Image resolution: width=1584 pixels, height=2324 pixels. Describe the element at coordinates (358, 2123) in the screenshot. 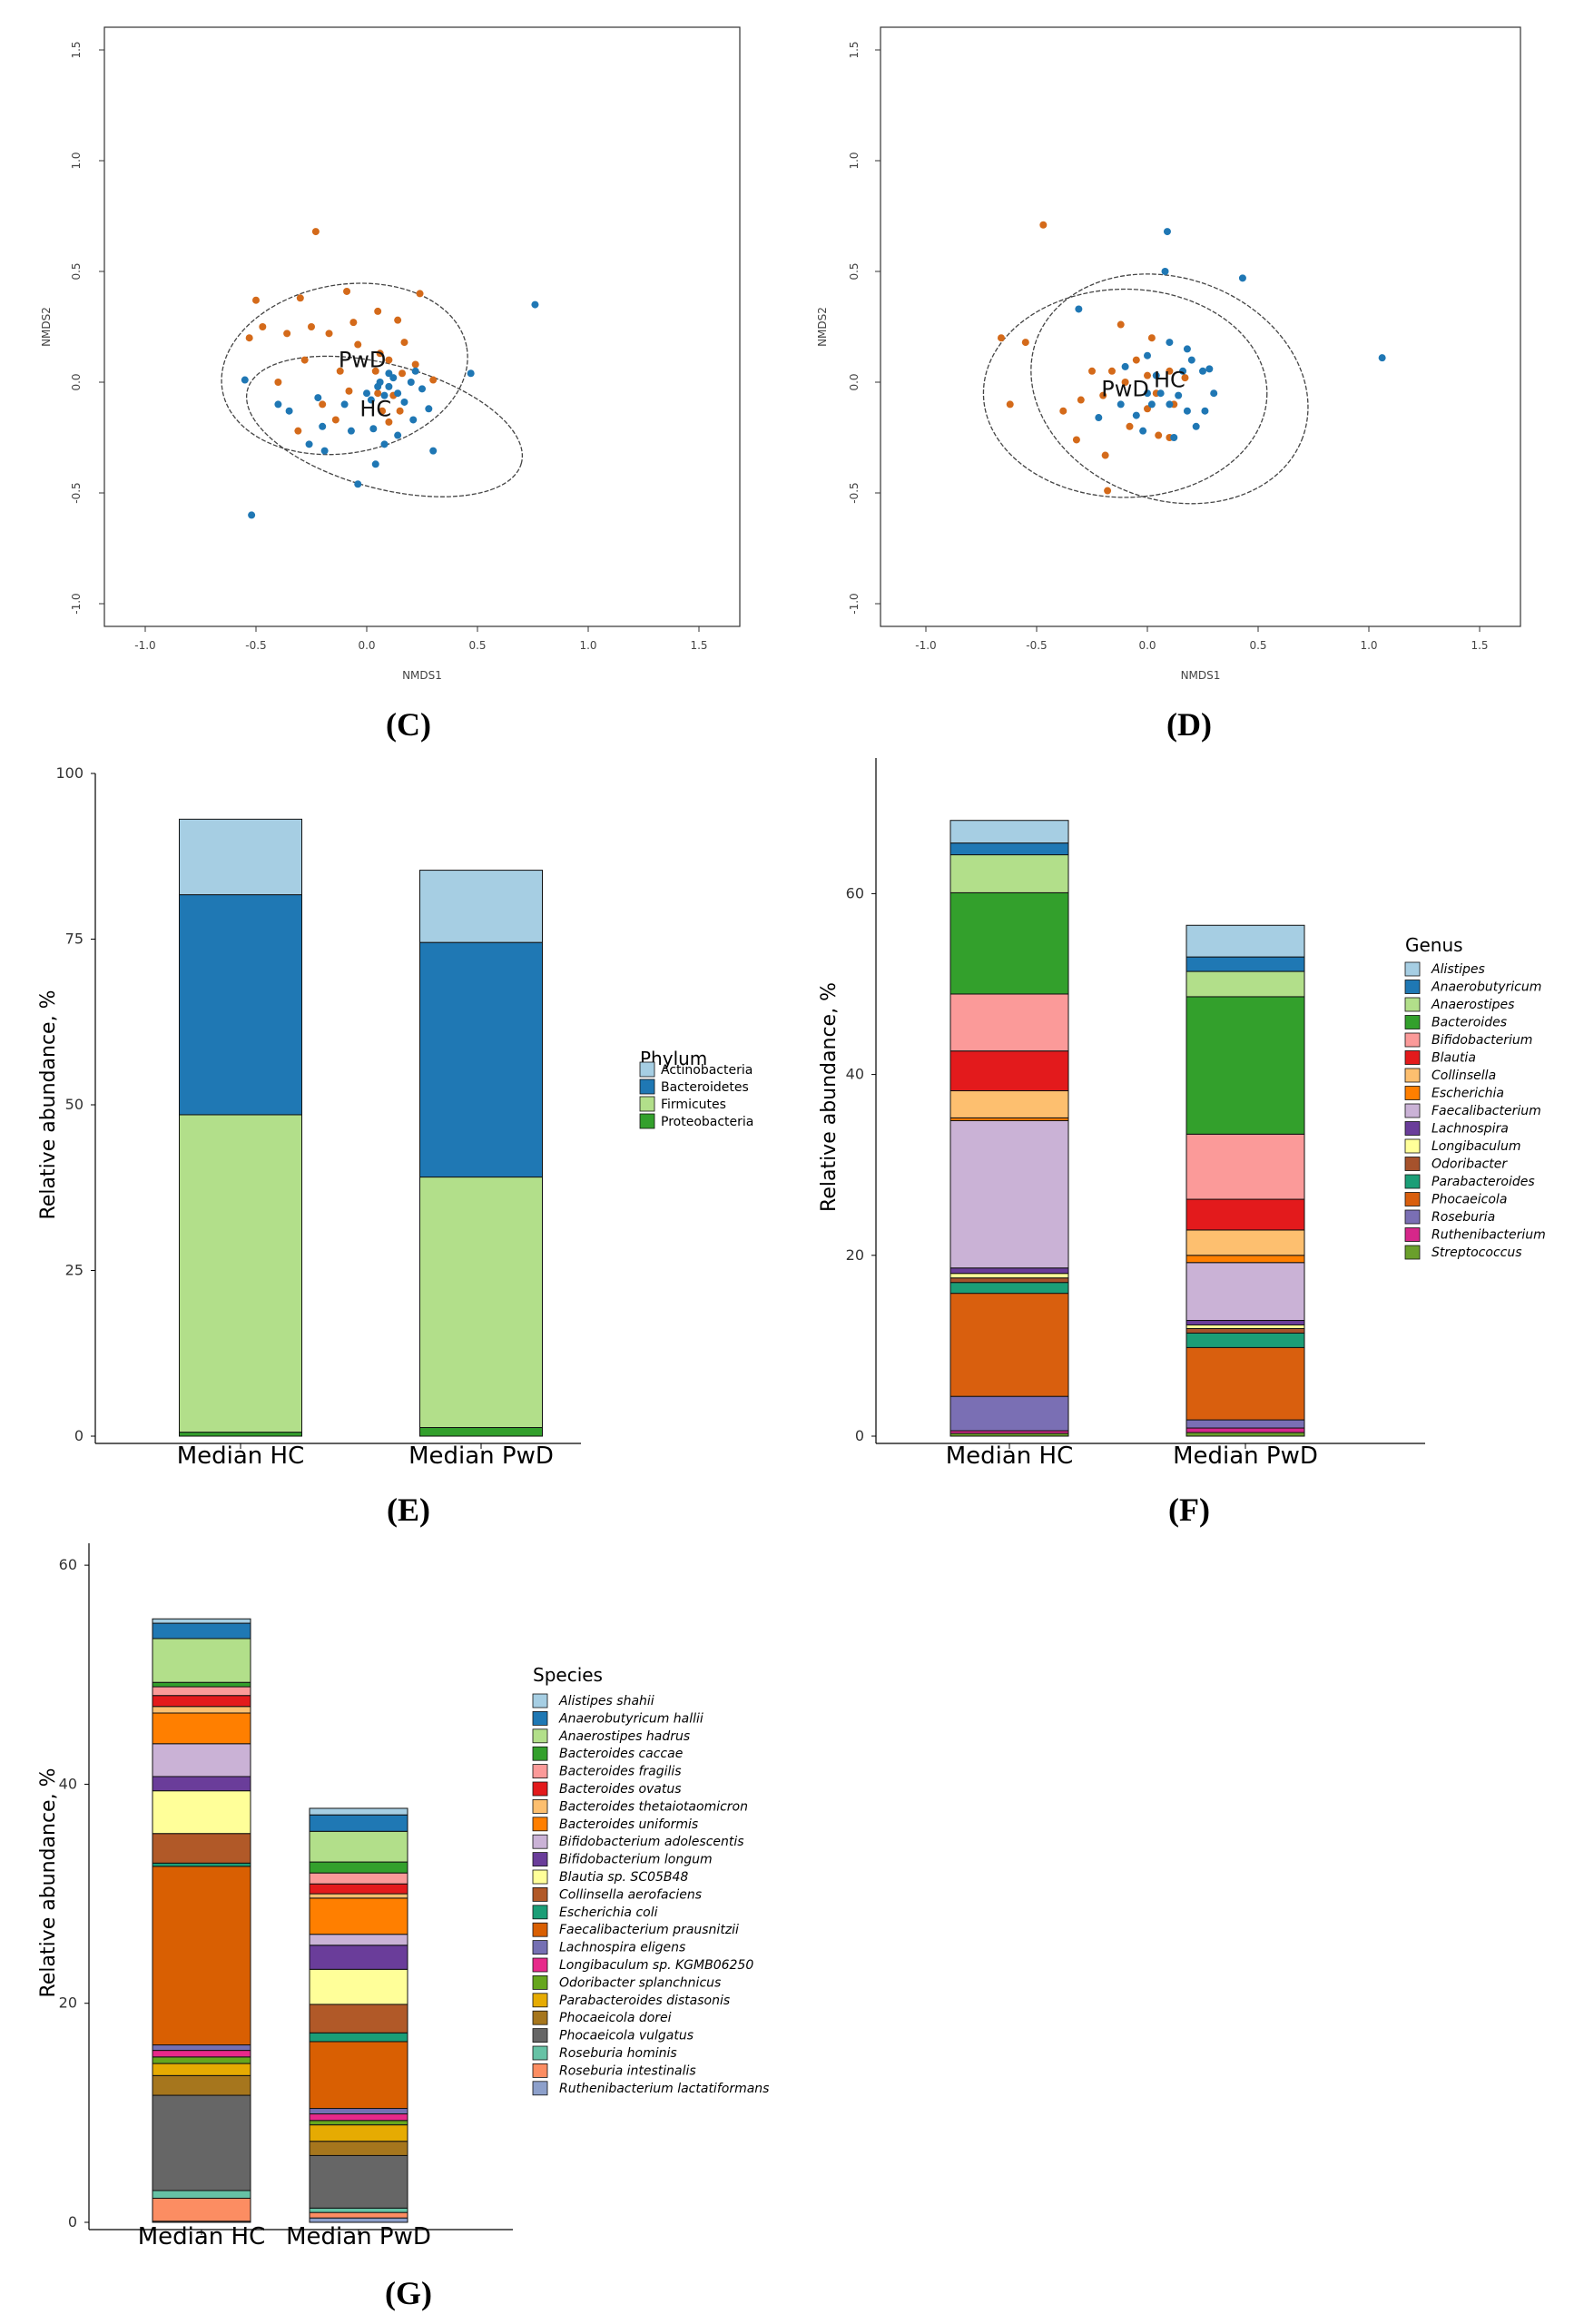

I see `bar-segment-odoribacter-splanchnicus` at that location.